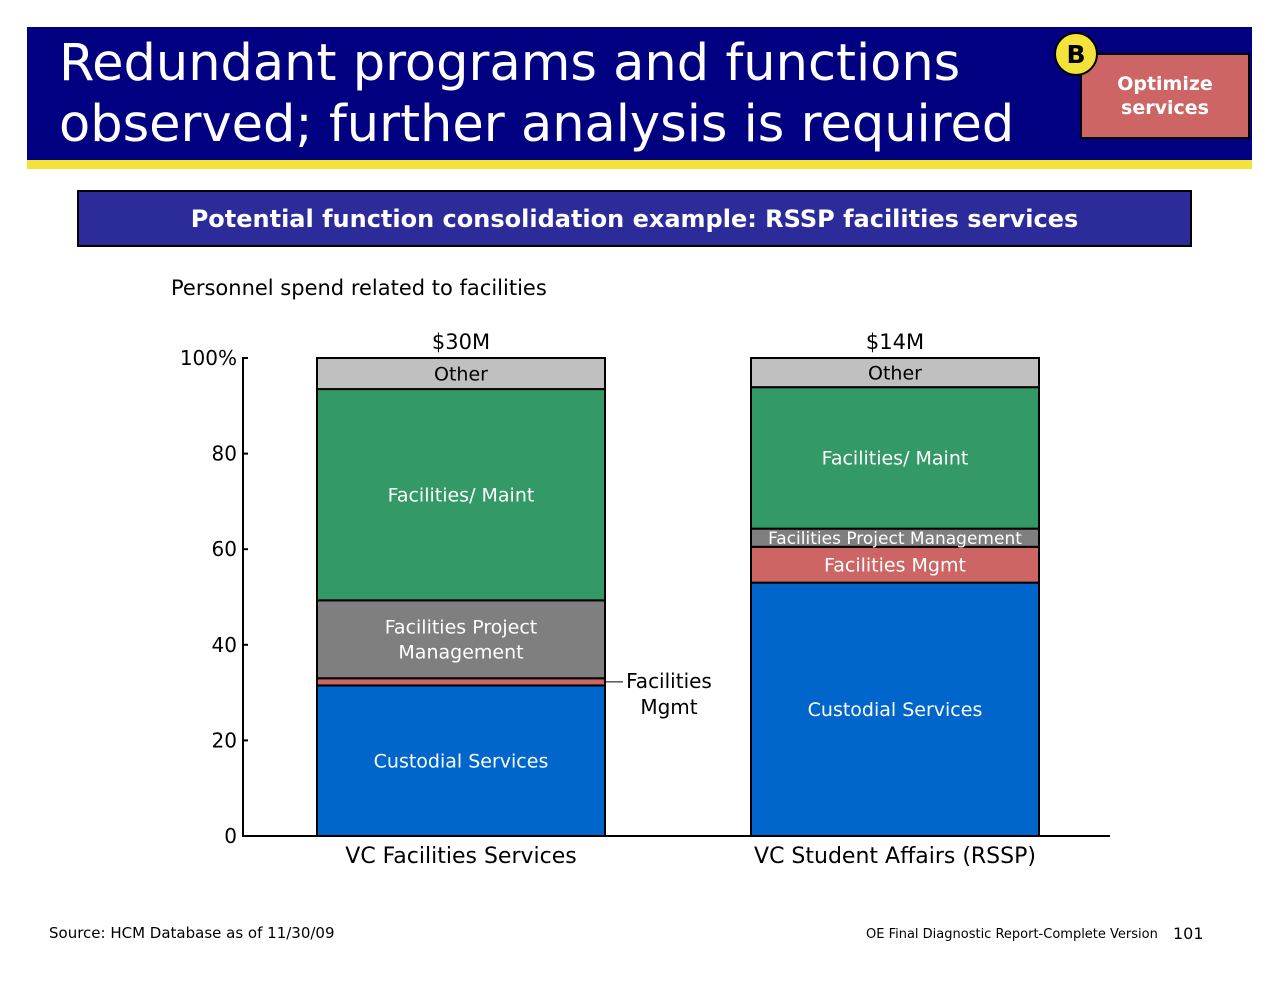  What do you see at coordinates (461, 342) in the screenshot?
I see `bar-total-label: $30M` at bounding box center [461, 342].